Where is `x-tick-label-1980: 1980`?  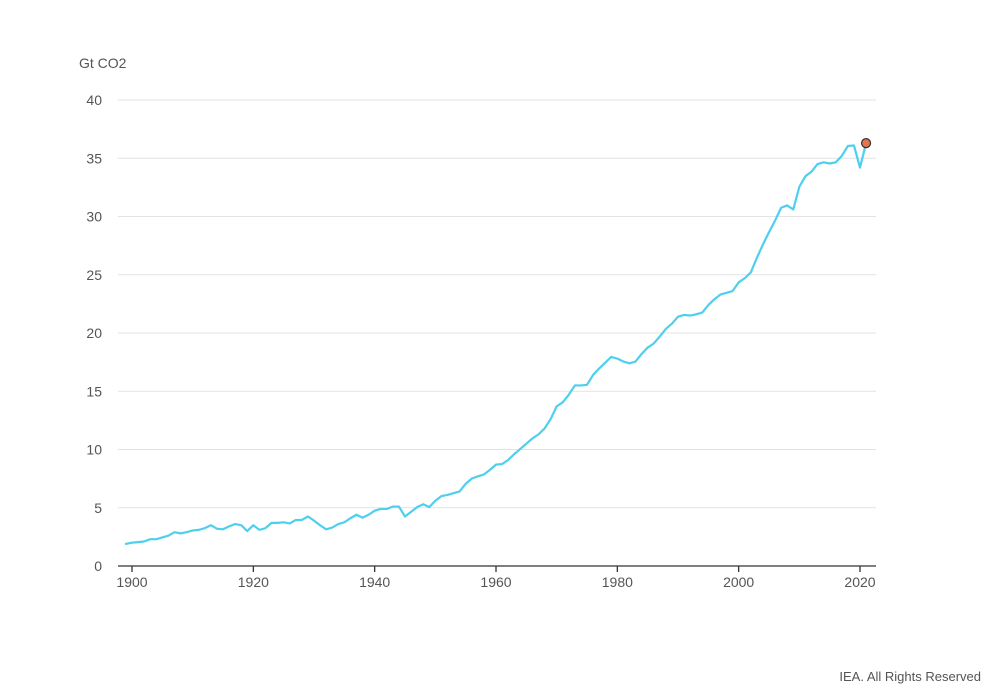
x-tick-label-1980: 1980 is located at coordinates (617, 582).